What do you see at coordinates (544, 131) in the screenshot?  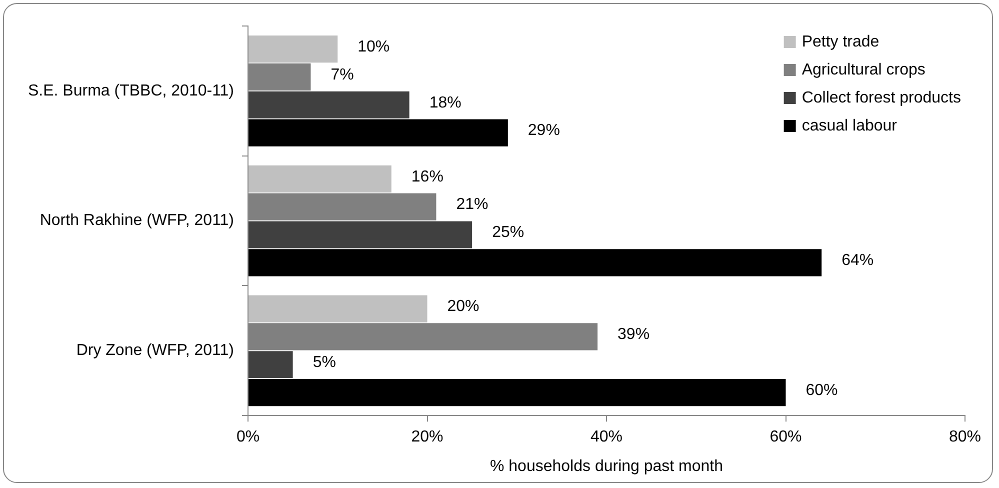 I see `data-label: 29%` at bounding box center [544, 131].